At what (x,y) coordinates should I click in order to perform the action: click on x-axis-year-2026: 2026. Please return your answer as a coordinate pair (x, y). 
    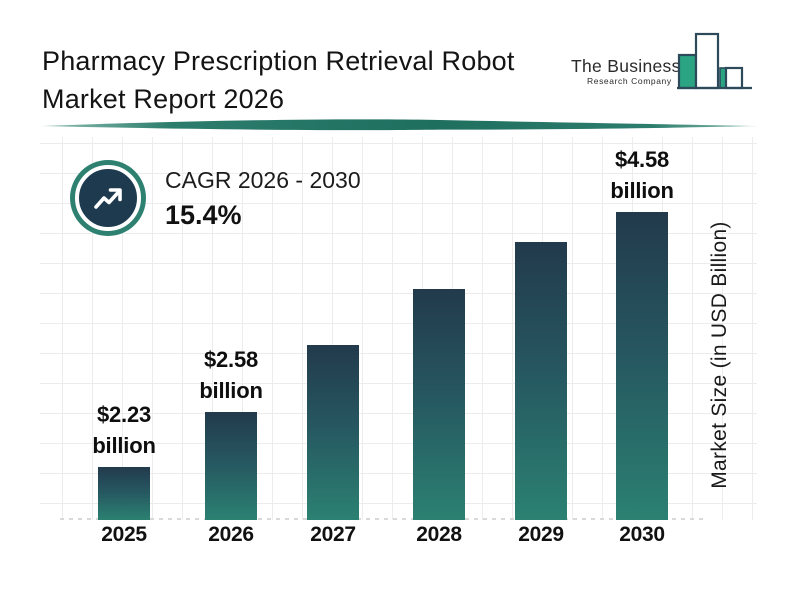
    Looking at the image, I should click on (231, 534).